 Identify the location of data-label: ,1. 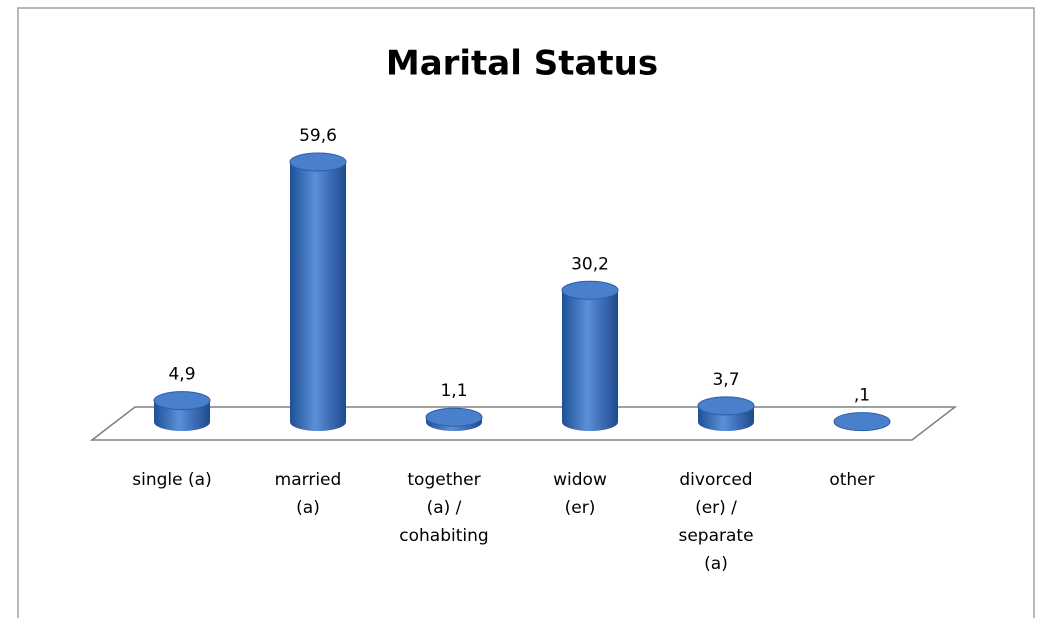
(862, 396).